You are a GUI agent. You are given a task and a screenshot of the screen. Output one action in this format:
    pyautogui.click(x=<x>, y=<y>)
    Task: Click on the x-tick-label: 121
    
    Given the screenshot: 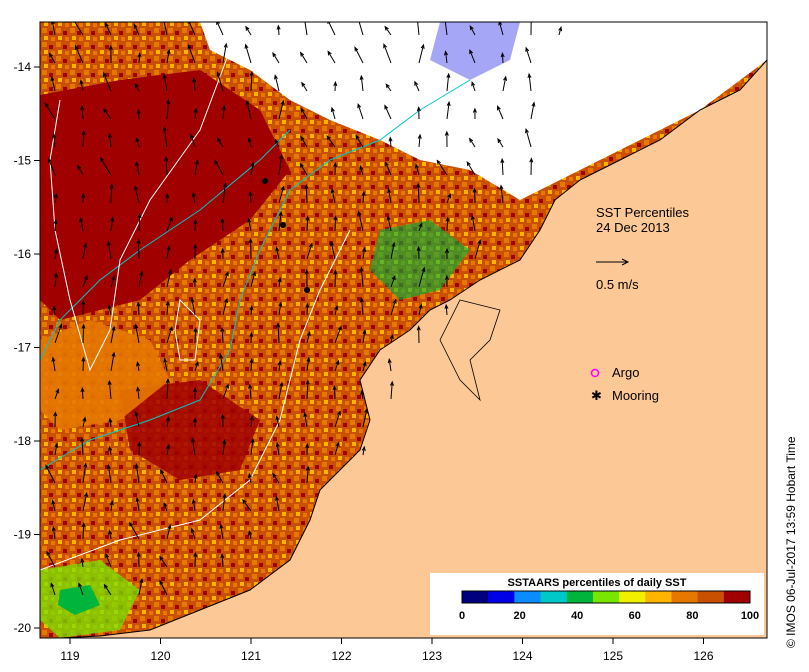 What is the action you would take?
    pyautogui.click(x=251, y=656)
    